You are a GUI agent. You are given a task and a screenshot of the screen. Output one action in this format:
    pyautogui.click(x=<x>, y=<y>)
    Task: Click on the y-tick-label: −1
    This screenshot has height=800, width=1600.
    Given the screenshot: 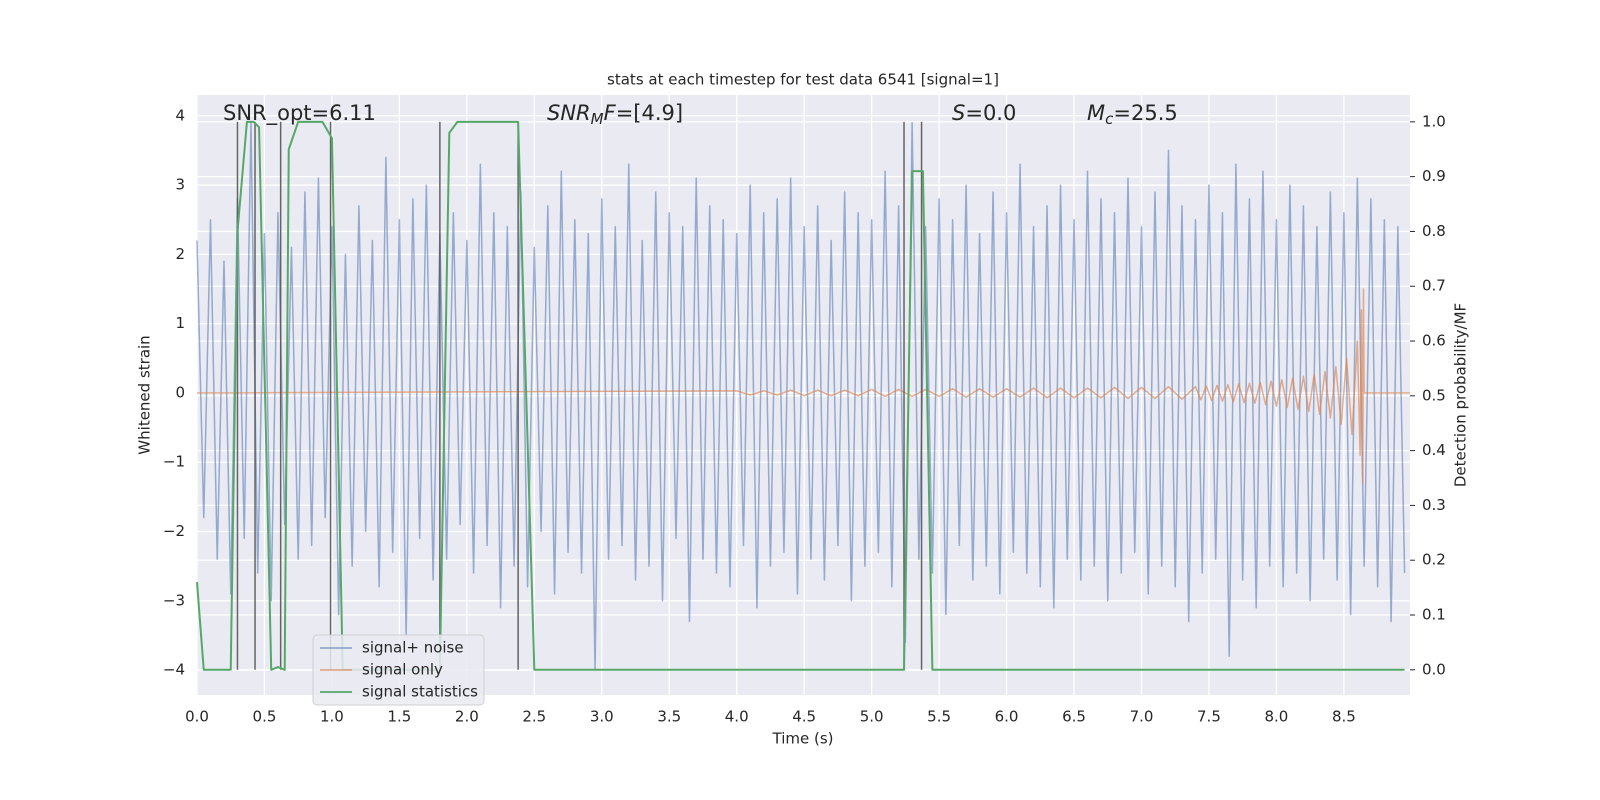 What is the action you would take?
    pyautogui.click(x=174, y=462)
    